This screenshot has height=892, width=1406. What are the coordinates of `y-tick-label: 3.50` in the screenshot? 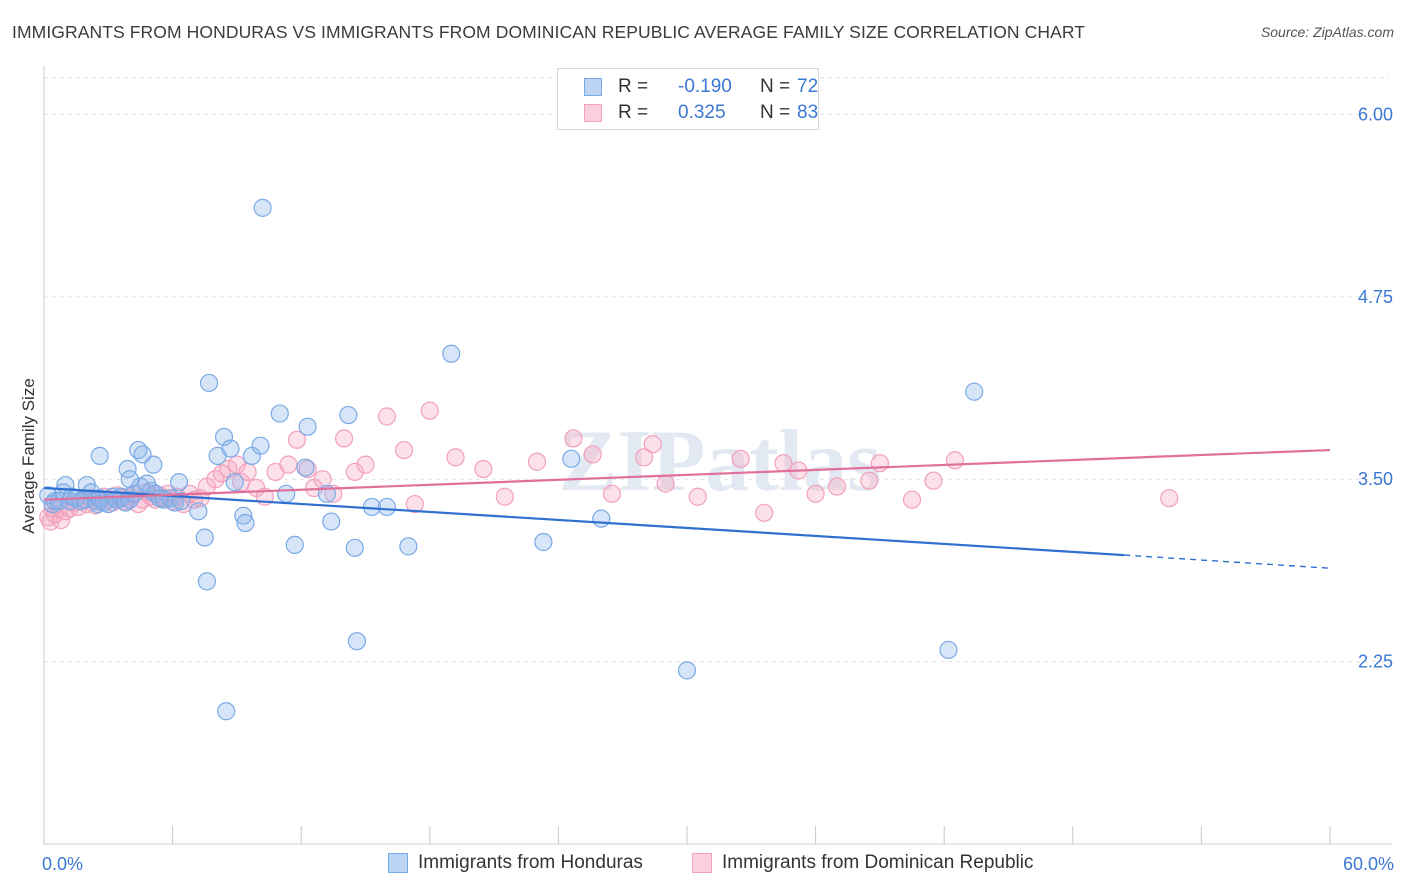 It's located at (1375, 479).